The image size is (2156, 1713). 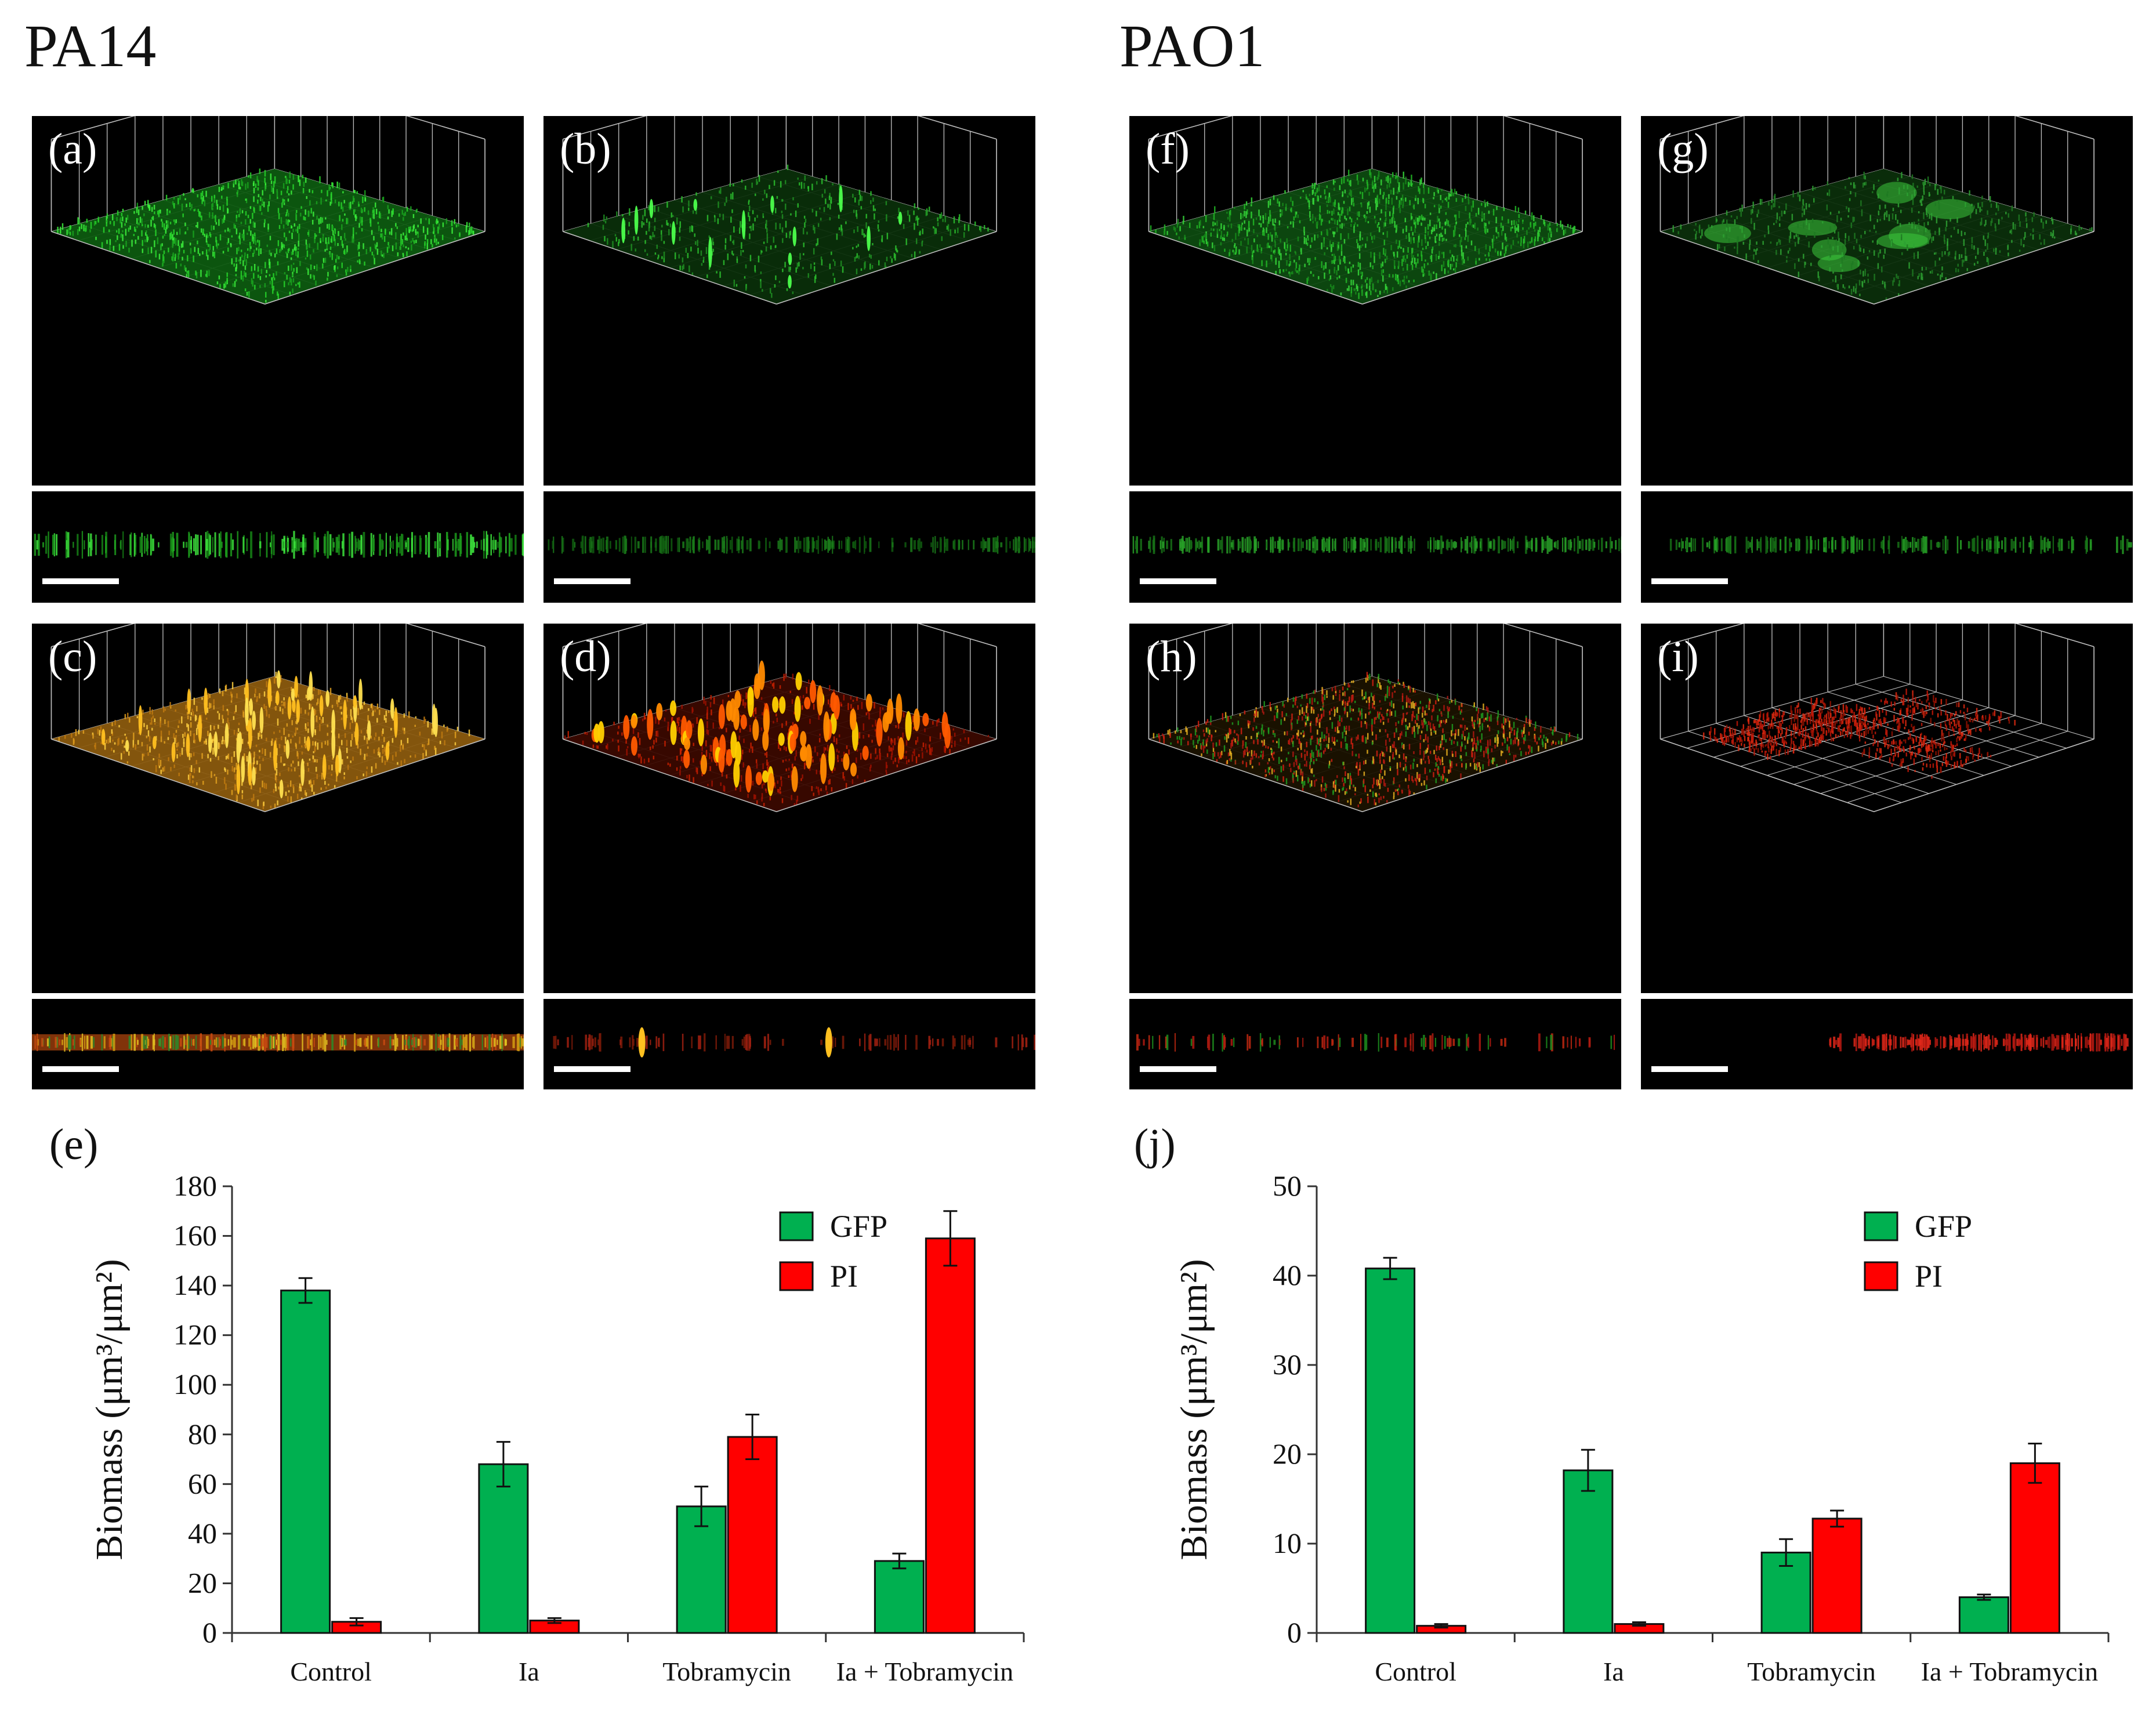 I want to click on panel-g-label: (g), so click(x=1683, y=149).